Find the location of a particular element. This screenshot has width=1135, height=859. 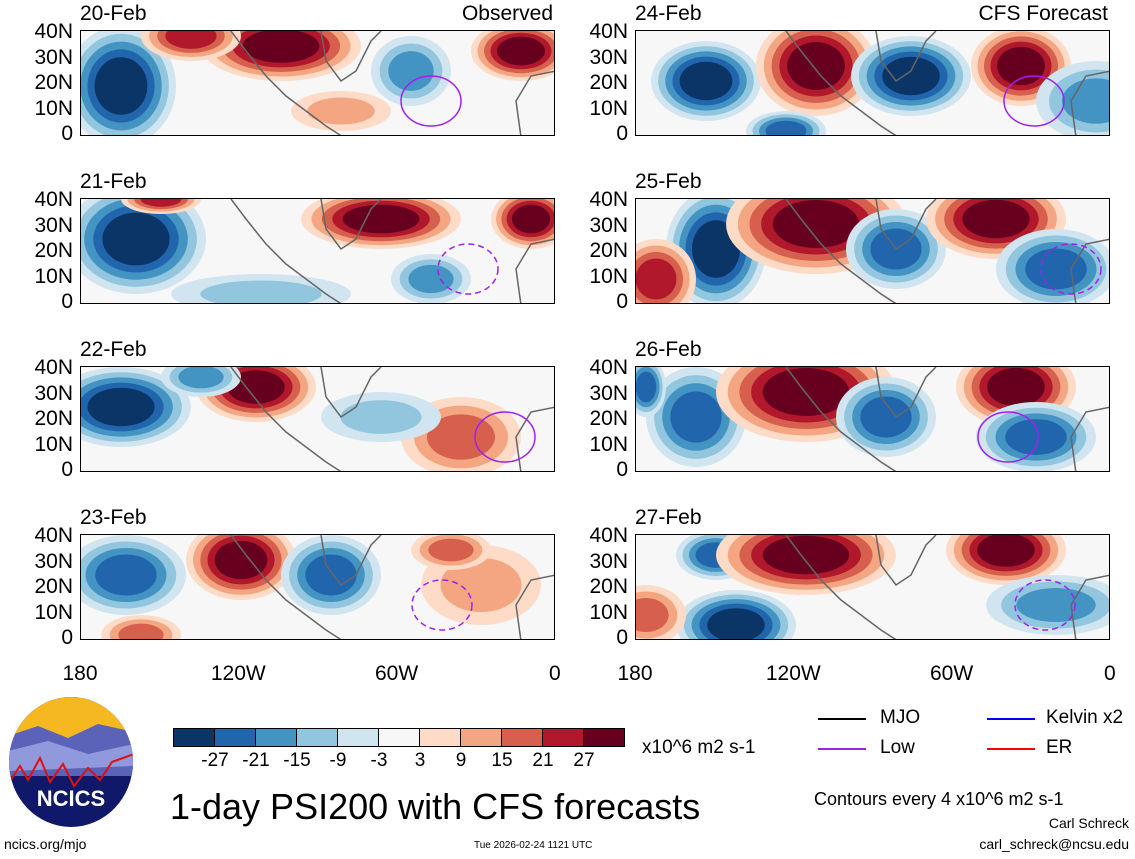

ncics-logo: NCICS is located at coordinates (71, 762).